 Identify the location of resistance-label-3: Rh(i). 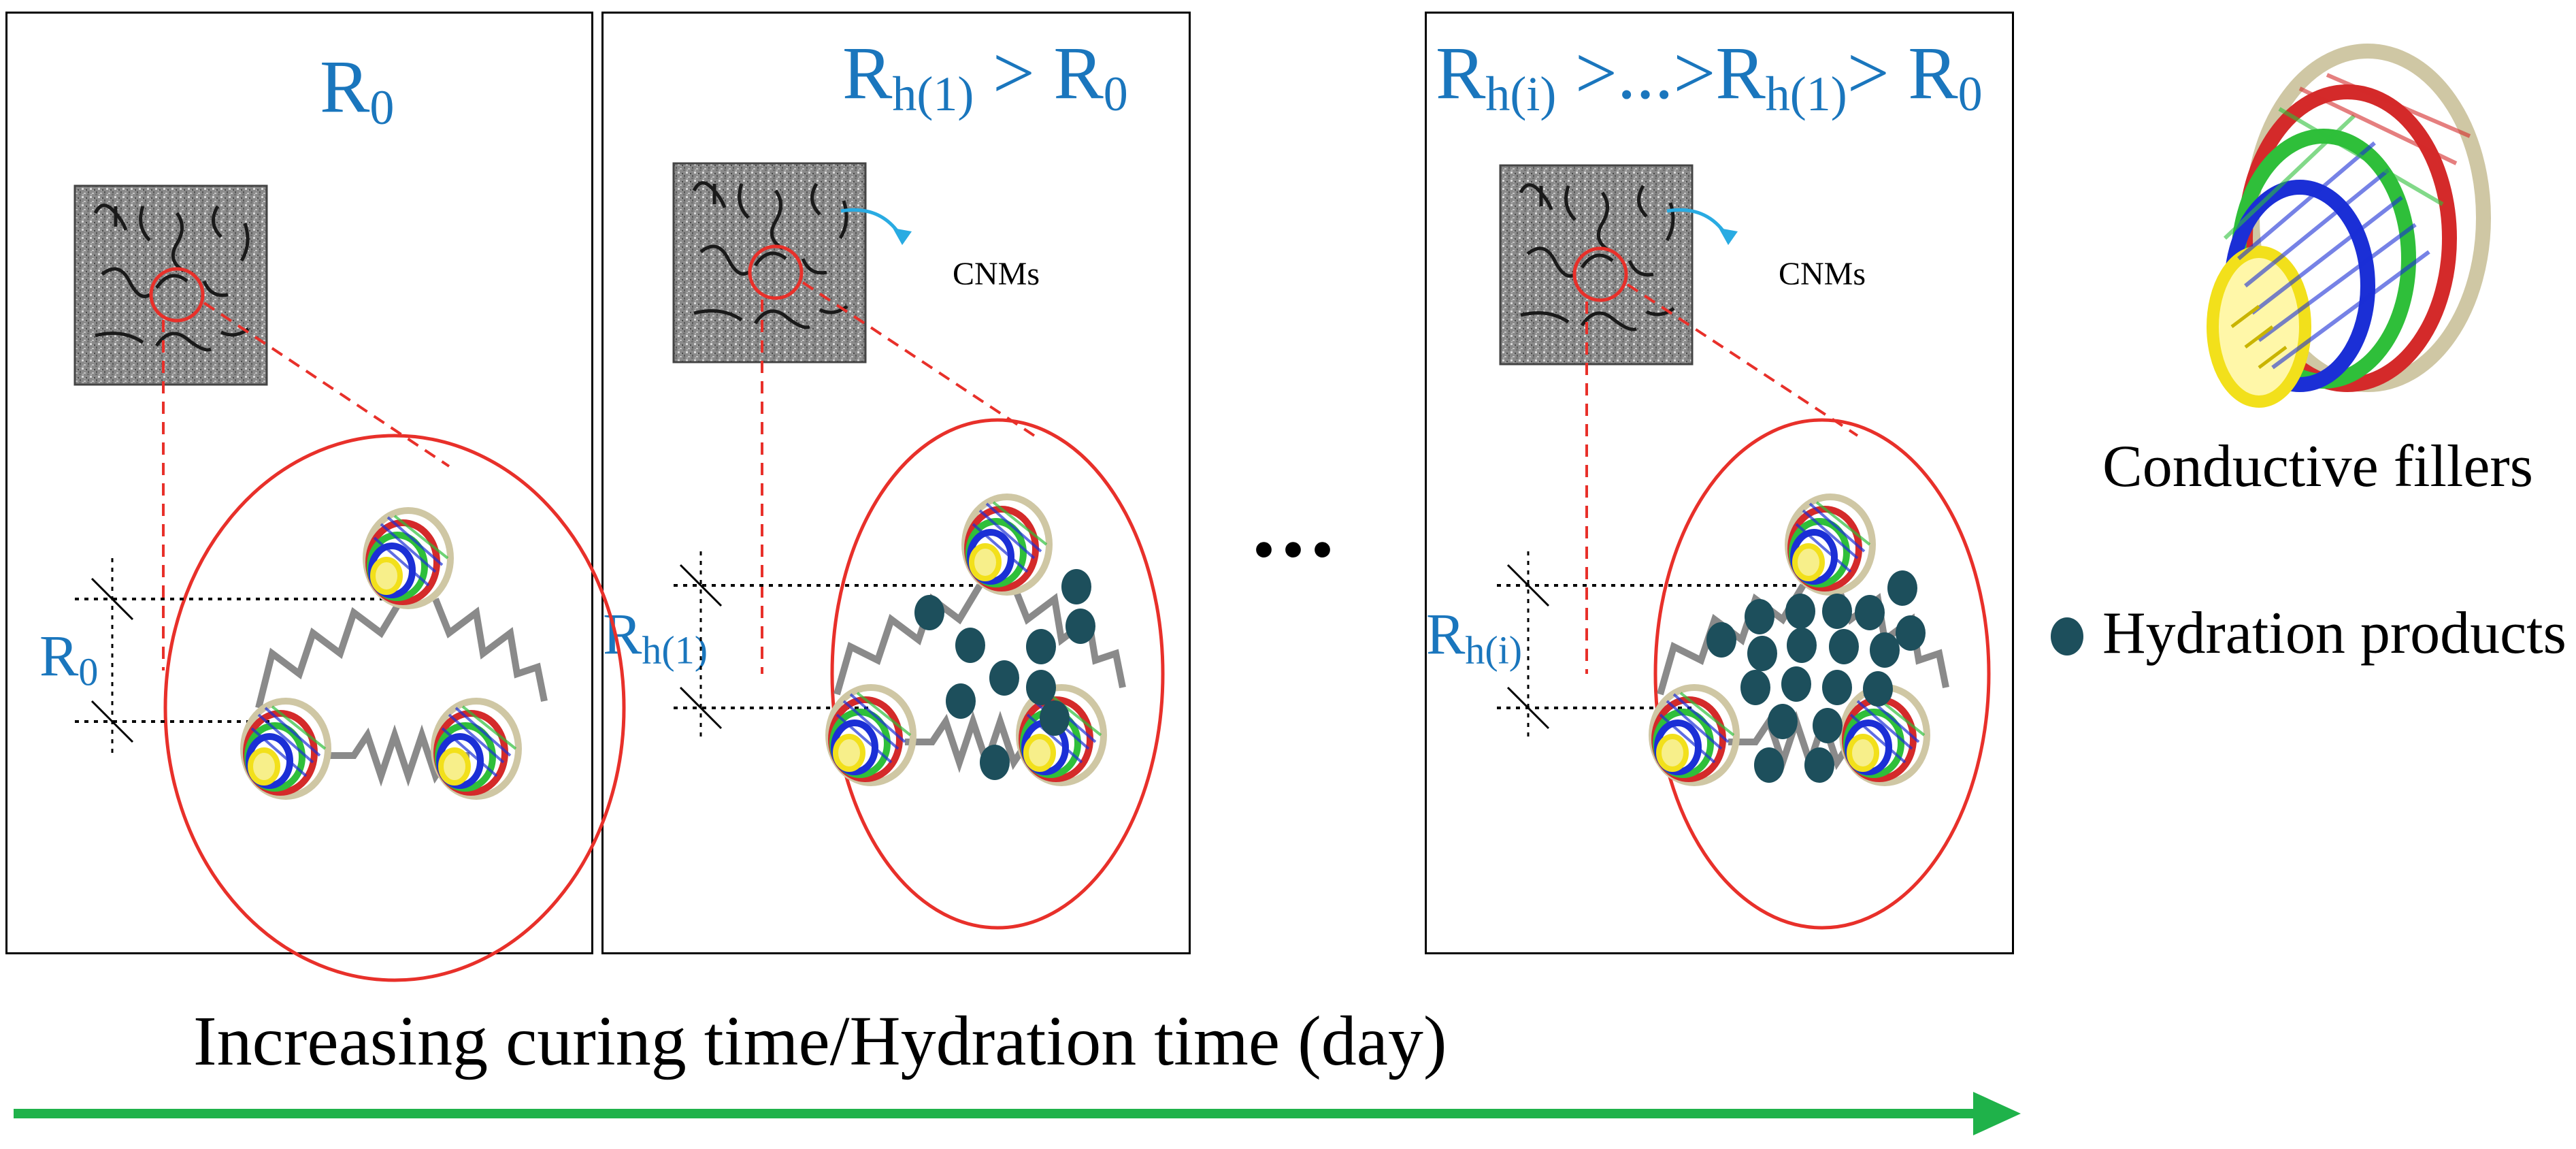
(1474, 637).